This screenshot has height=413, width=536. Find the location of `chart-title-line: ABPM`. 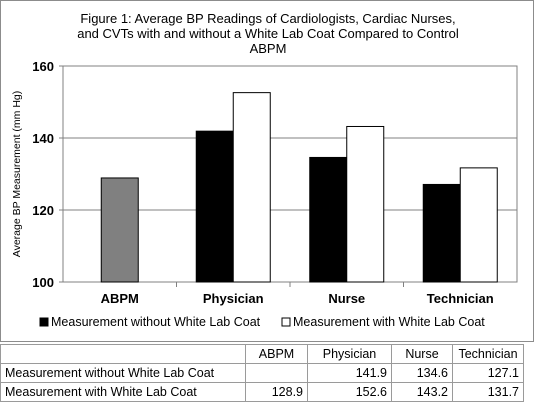

chart-title-line: ABPM is located at coordinates (268, 48).